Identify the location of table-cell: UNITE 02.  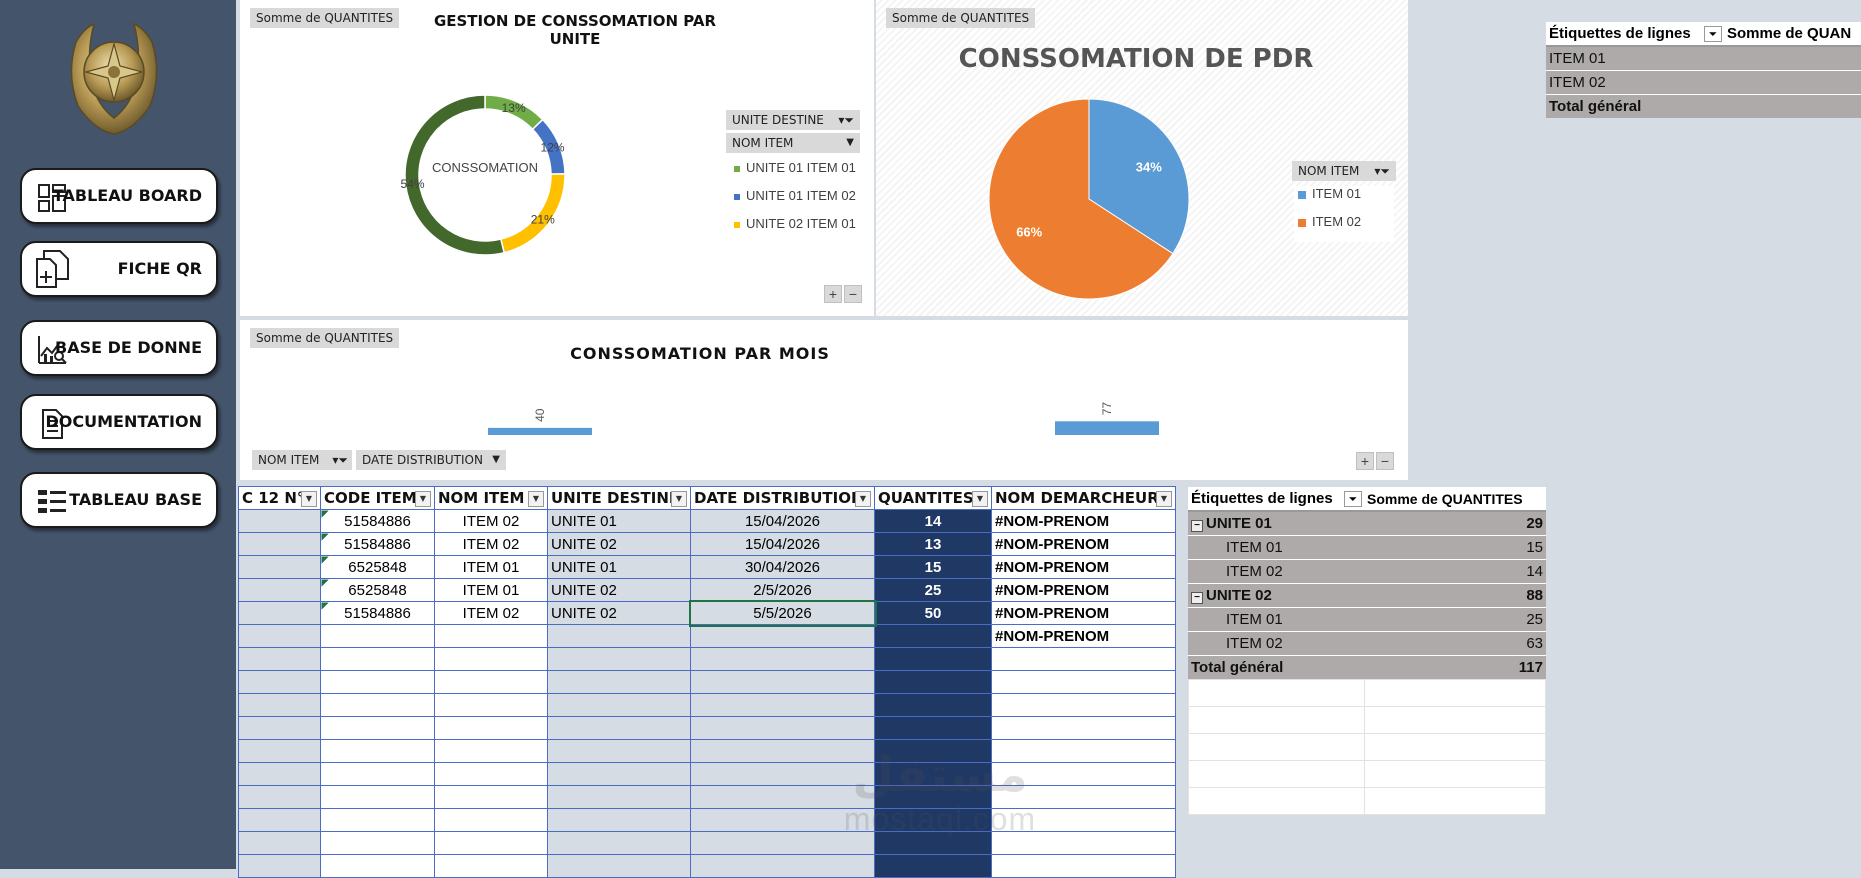
(619, 613).